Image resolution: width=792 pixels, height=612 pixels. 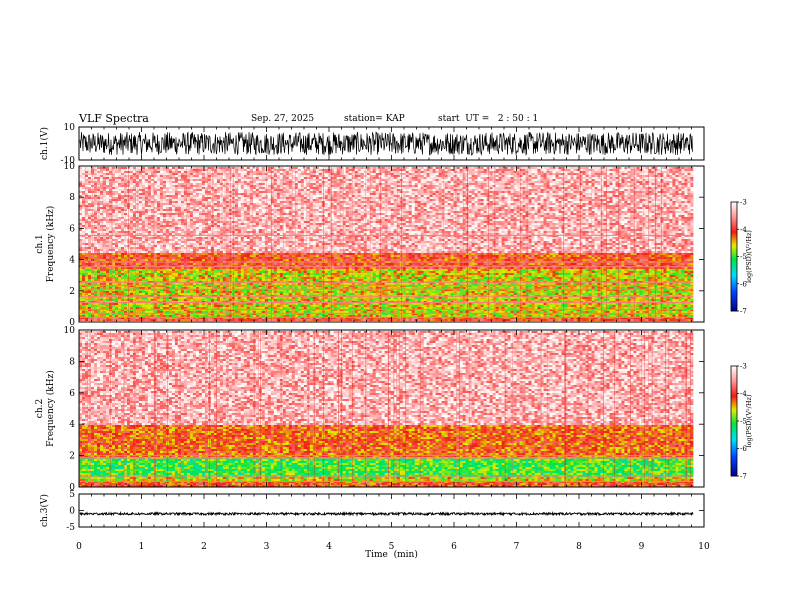 I want to click on ch3-waveform-trace, so click(x=386, y=513).